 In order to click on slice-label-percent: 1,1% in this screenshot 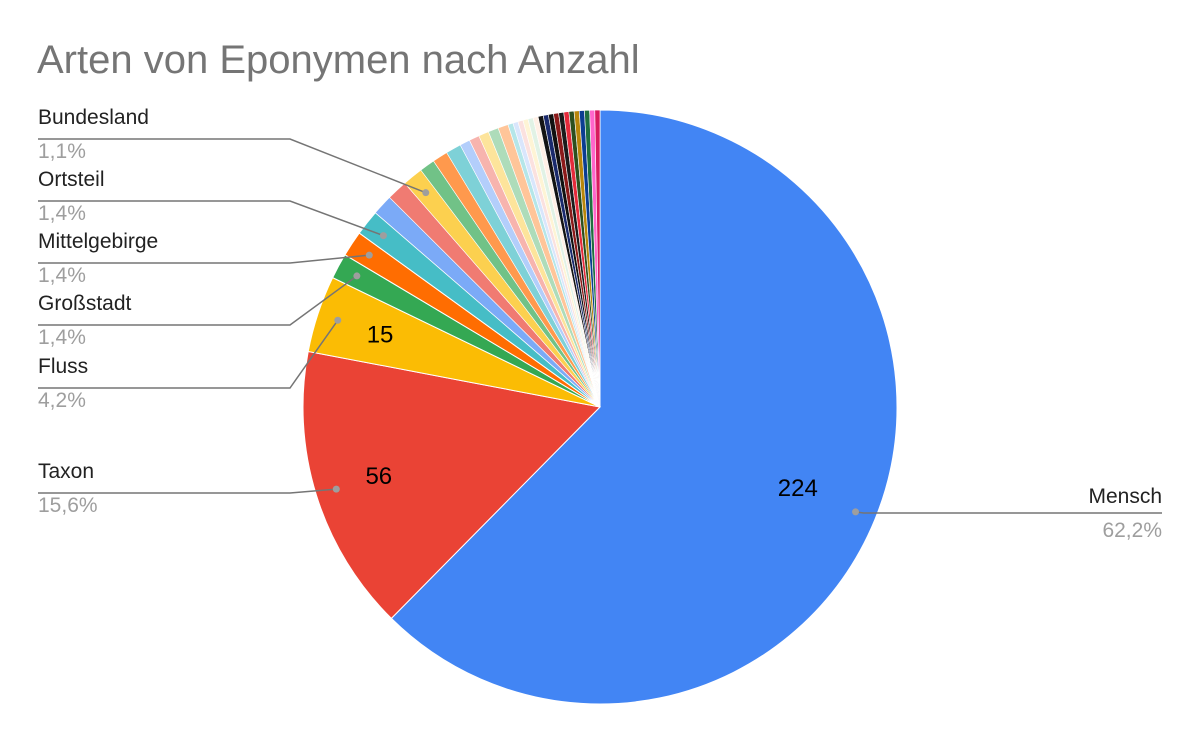, I will do `click(62, 151)`.